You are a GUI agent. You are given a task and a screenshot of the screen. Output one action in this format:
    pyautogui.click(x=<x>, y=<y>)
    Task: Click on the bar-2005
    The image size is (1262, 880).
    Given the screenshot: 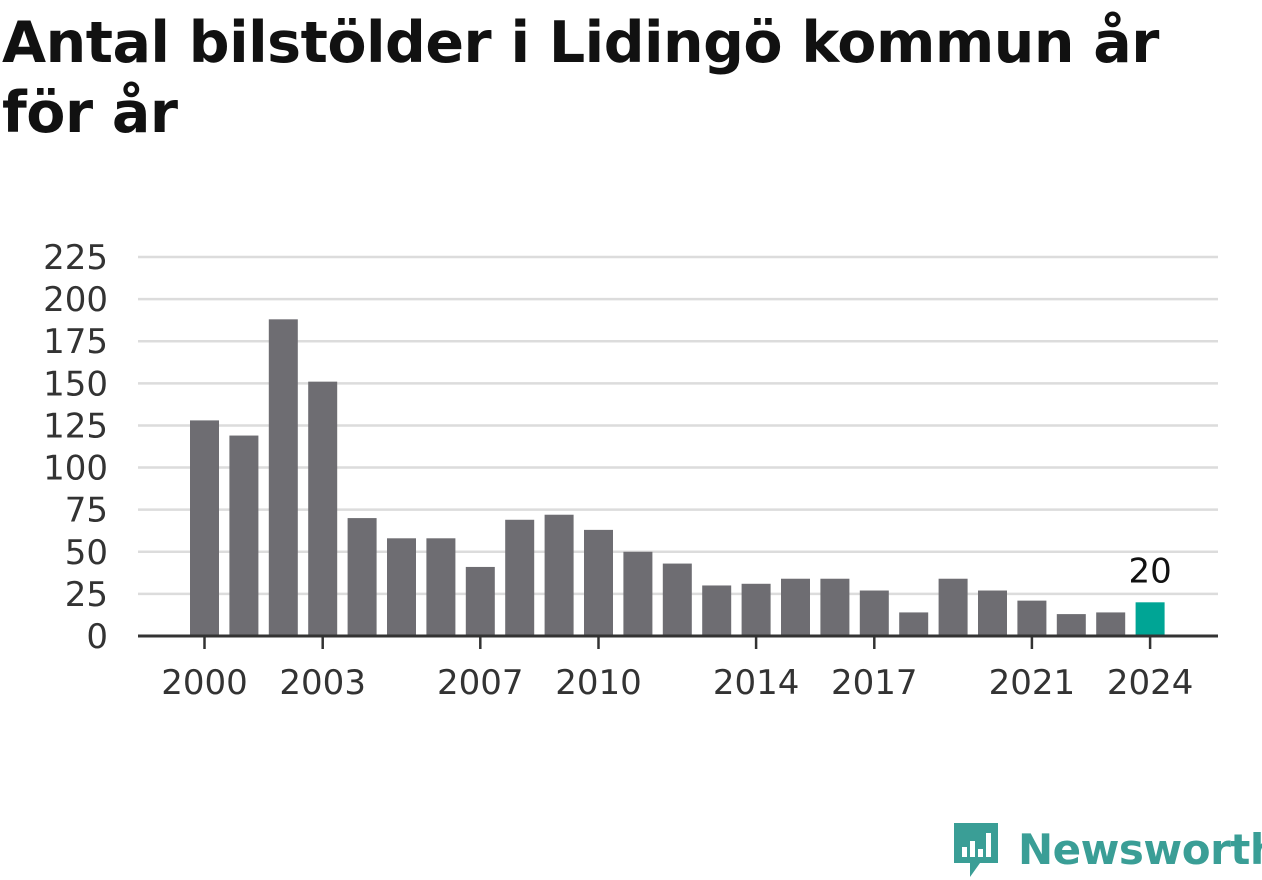 What is the action you would take?
    pyautogui.click(x=401, y=587)
    